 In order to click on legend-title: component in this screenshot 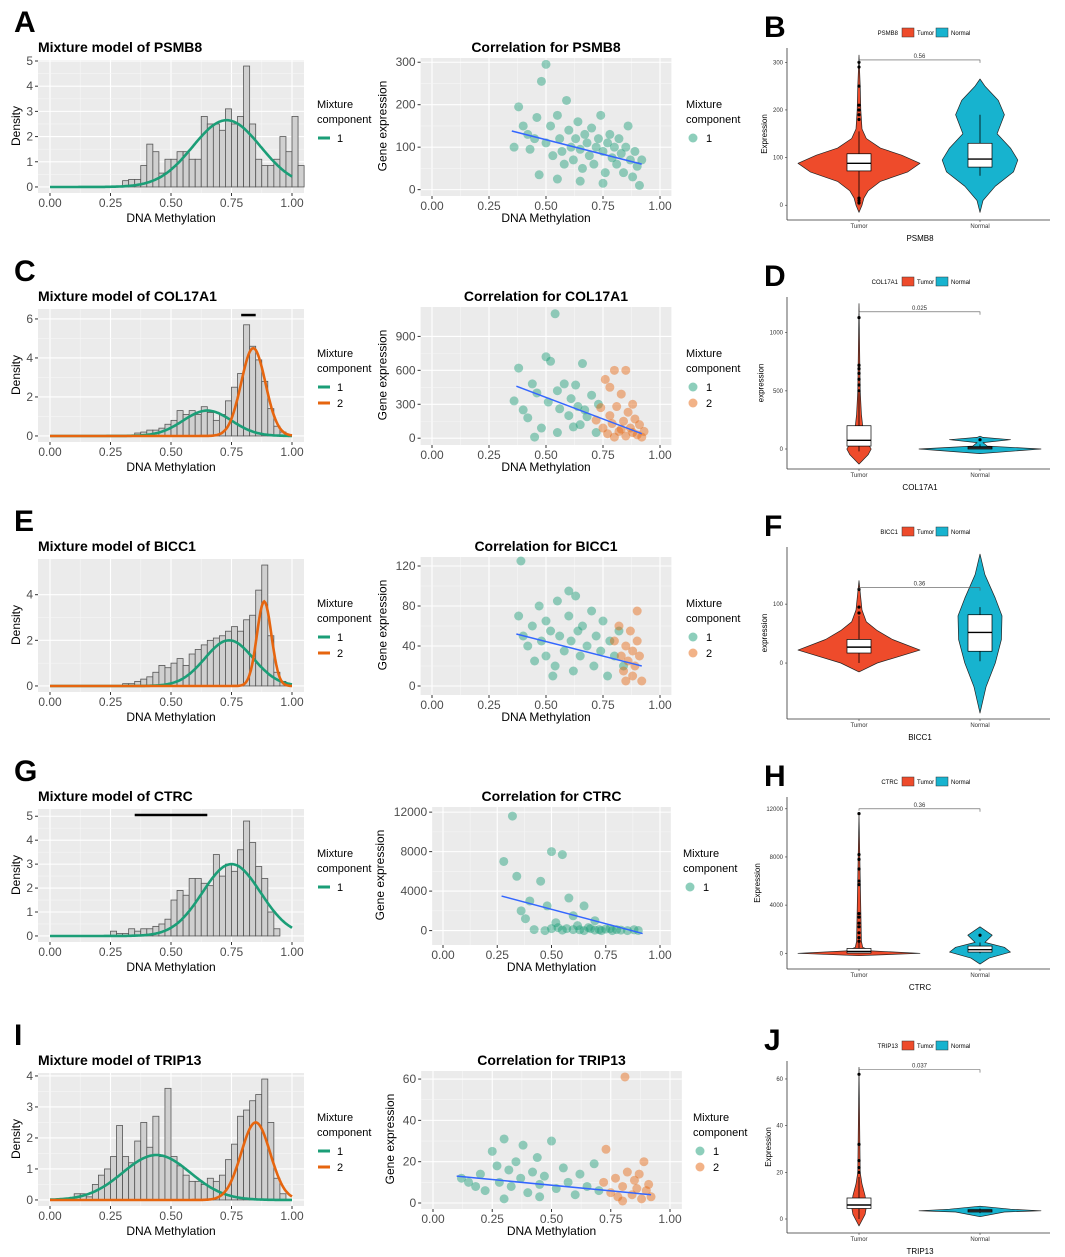, I will do `click(713, 619)`.